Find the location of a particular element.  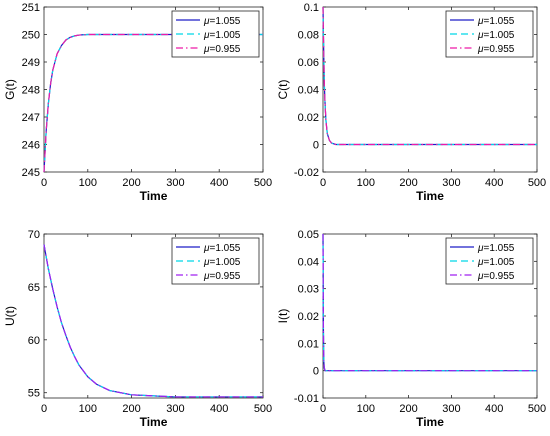

y-axis-label: C(t) is located at coordinates (283, 90).